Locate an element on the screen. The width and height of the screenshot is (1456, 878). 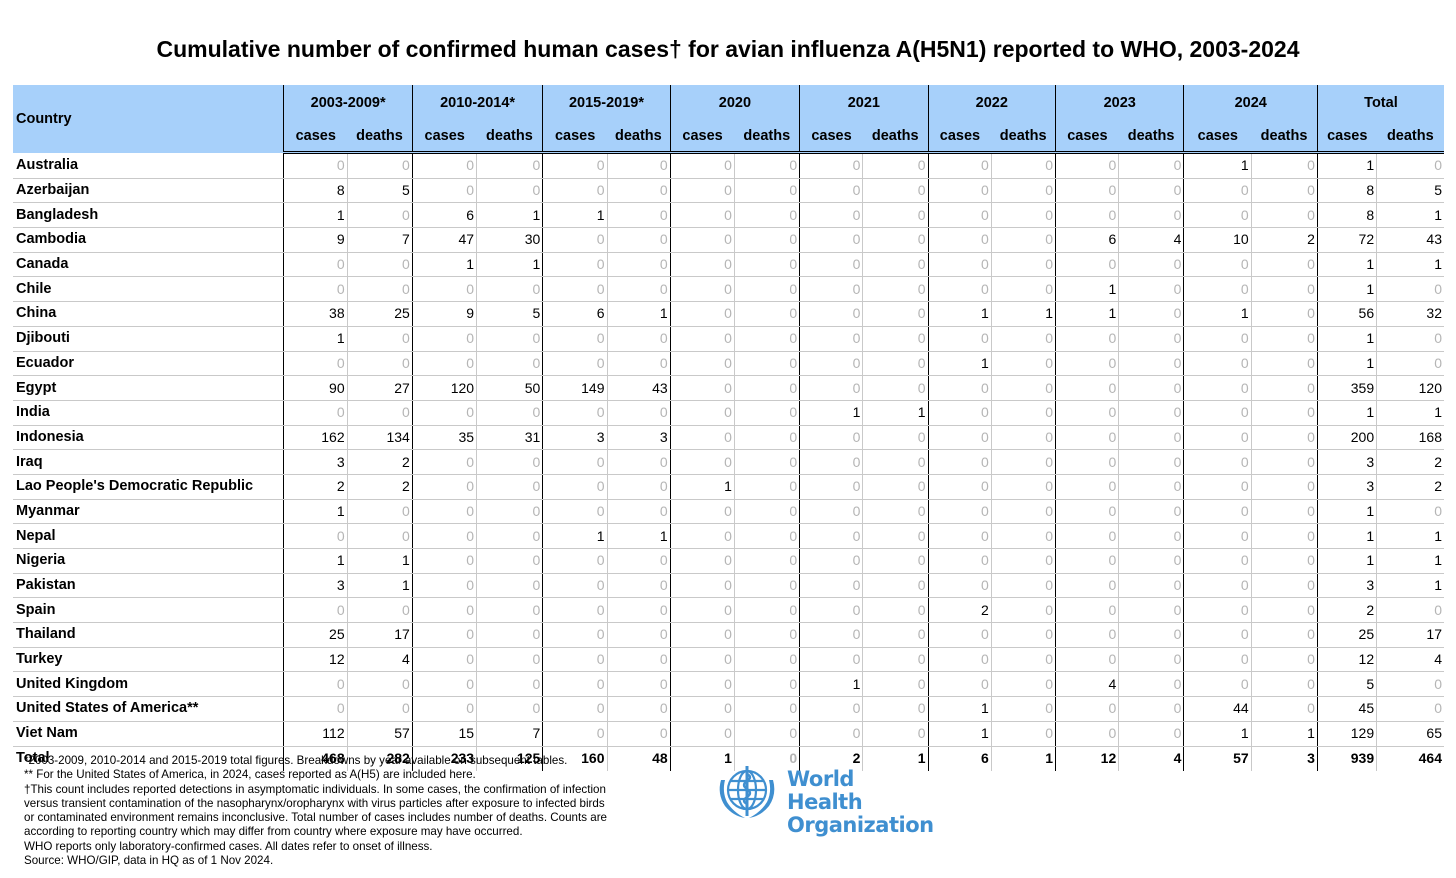
cases-cell: 3 is located at coordinates (315, 462).